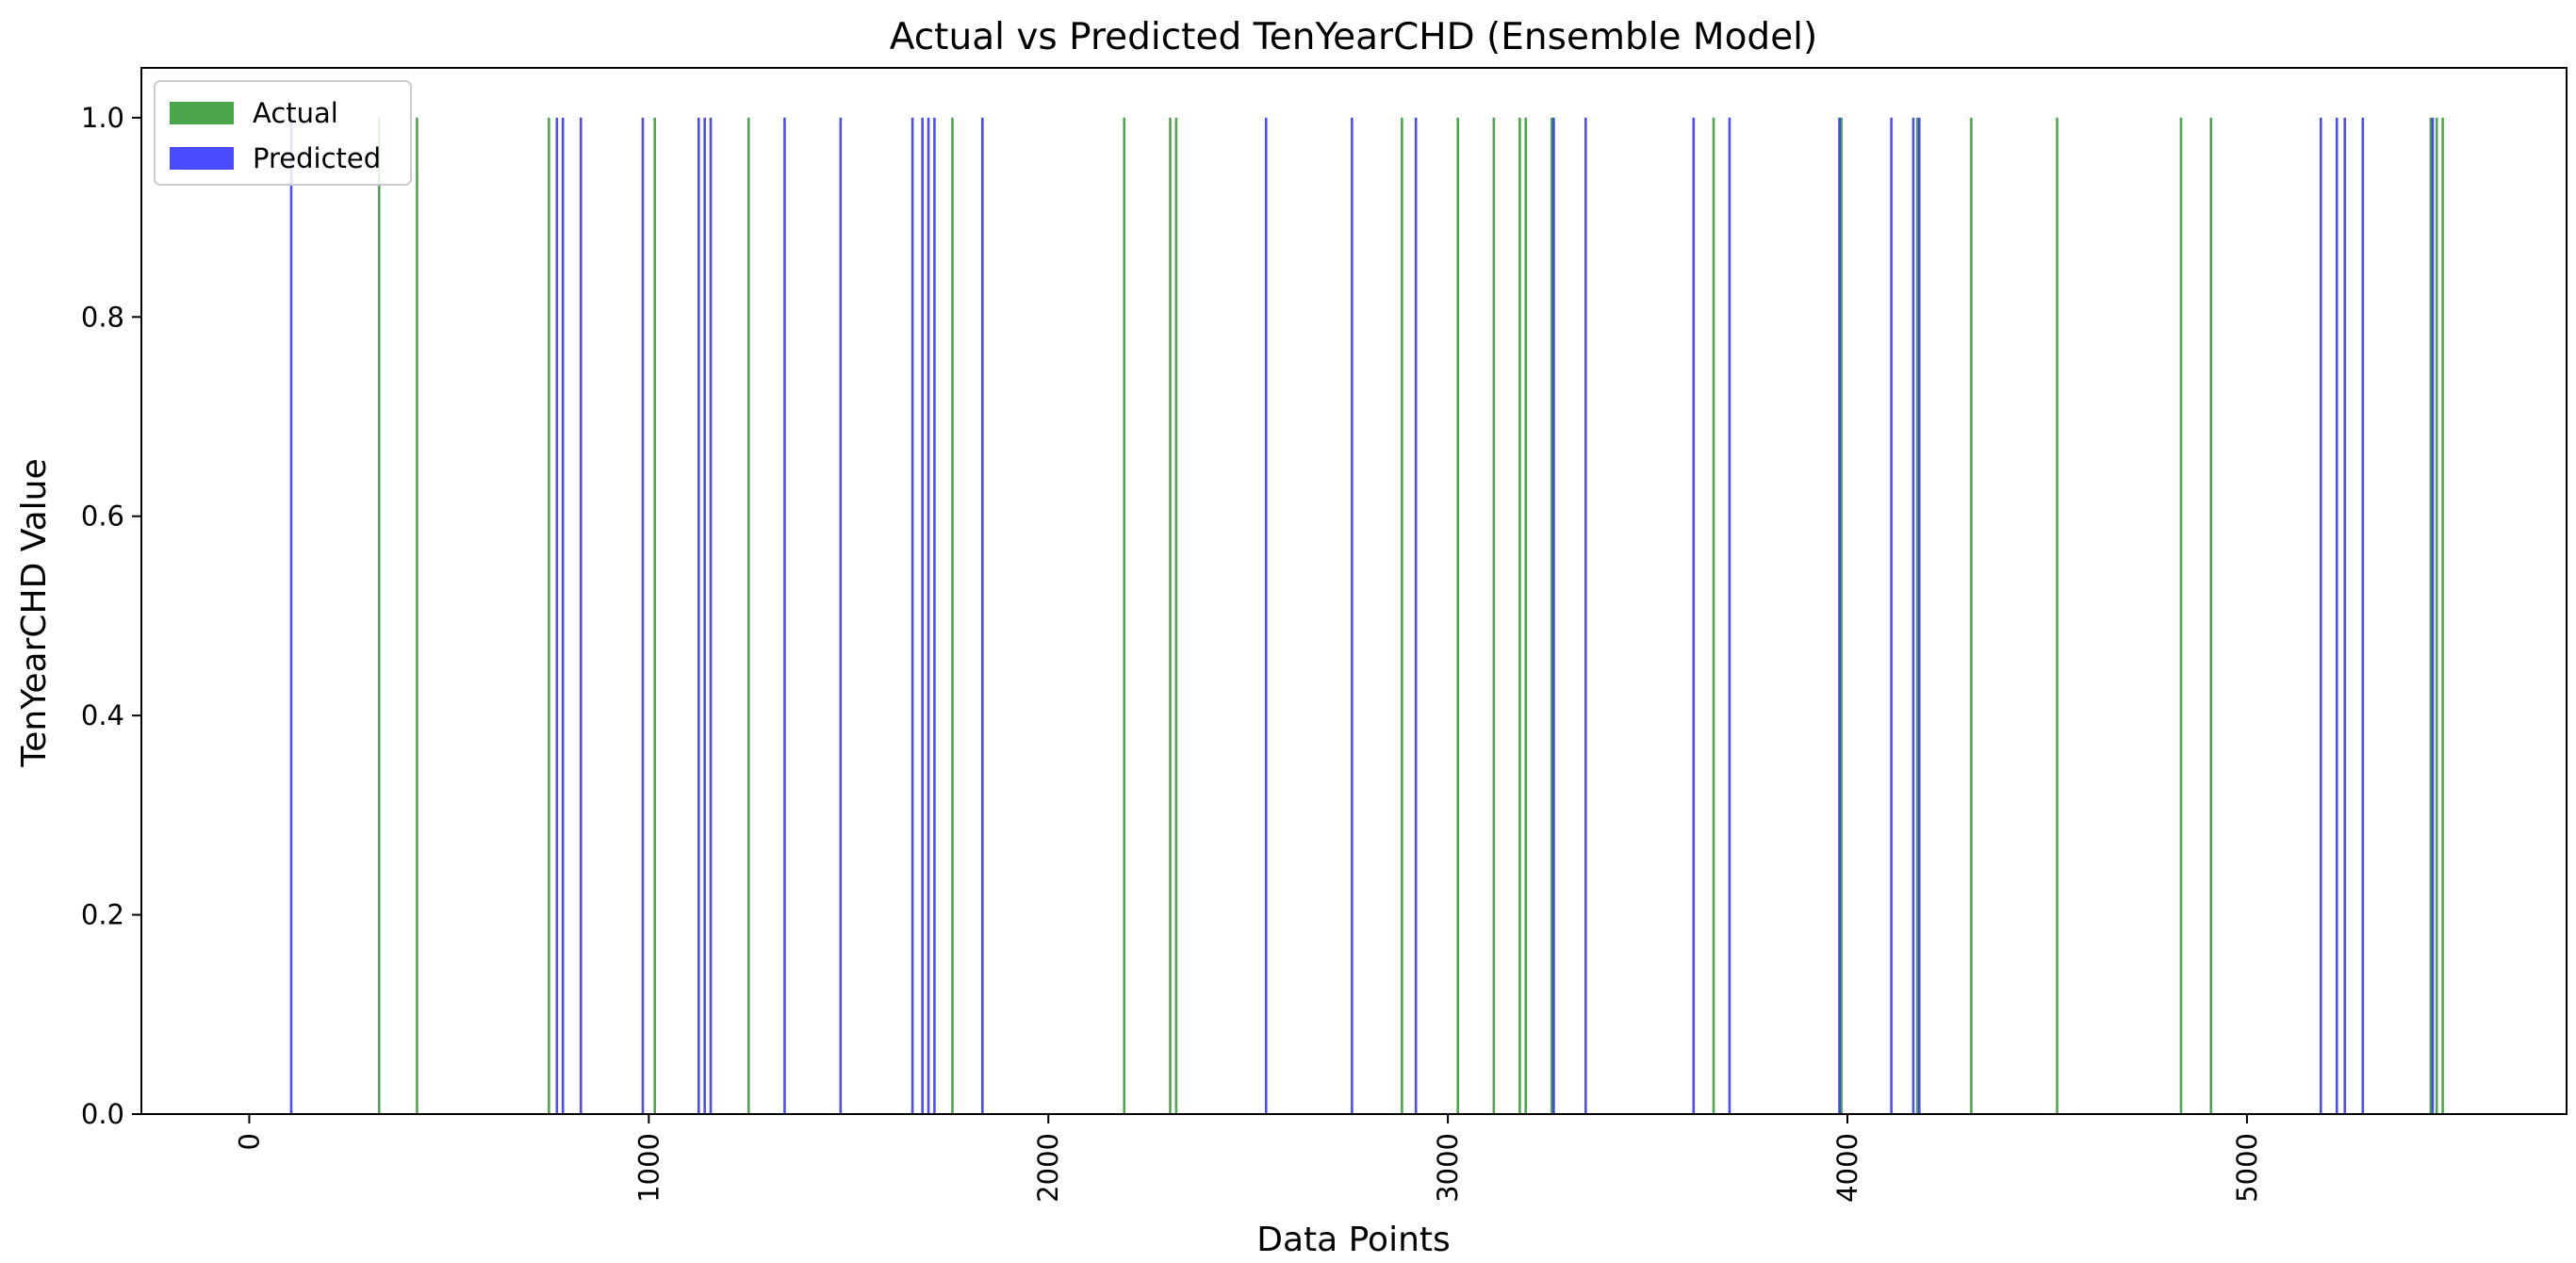 The image size is (2576, 1263). I want to click on x-tick-label: 0, so click(249, 1141).